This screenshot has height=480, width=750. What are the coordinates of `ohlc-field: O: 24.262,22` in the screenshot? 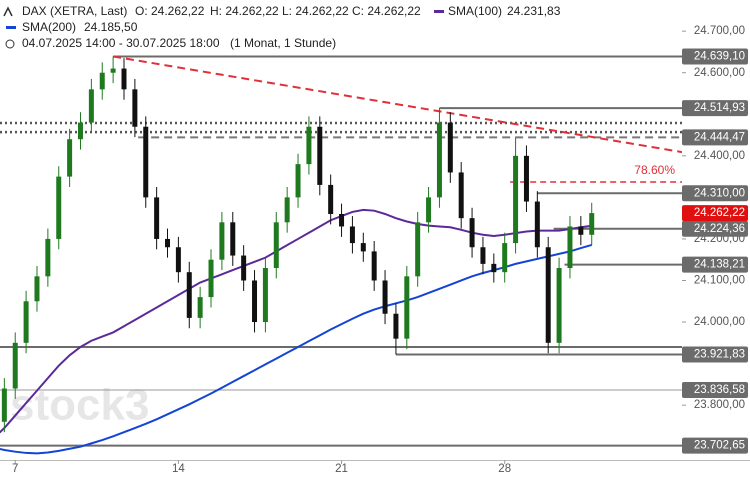 It's located at (170, 11).